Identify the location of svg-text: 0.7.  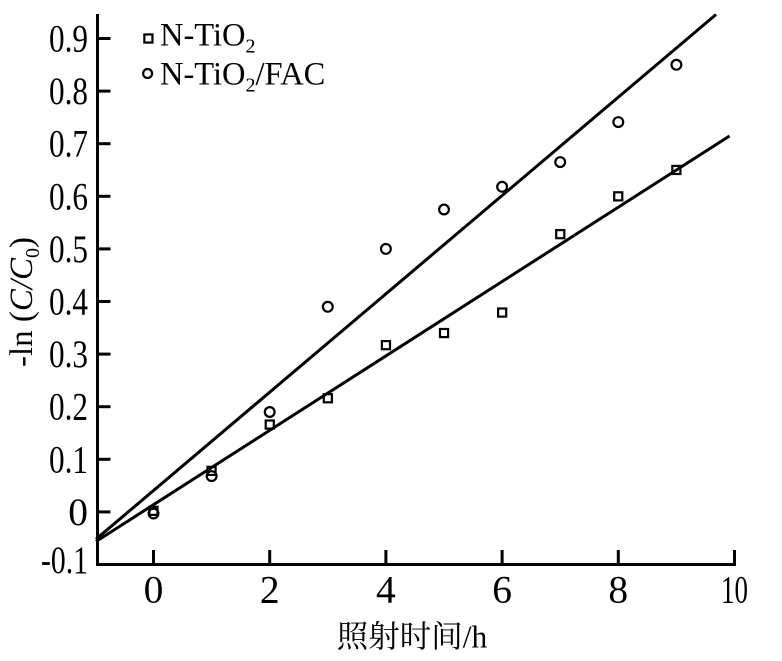
(68, 144).